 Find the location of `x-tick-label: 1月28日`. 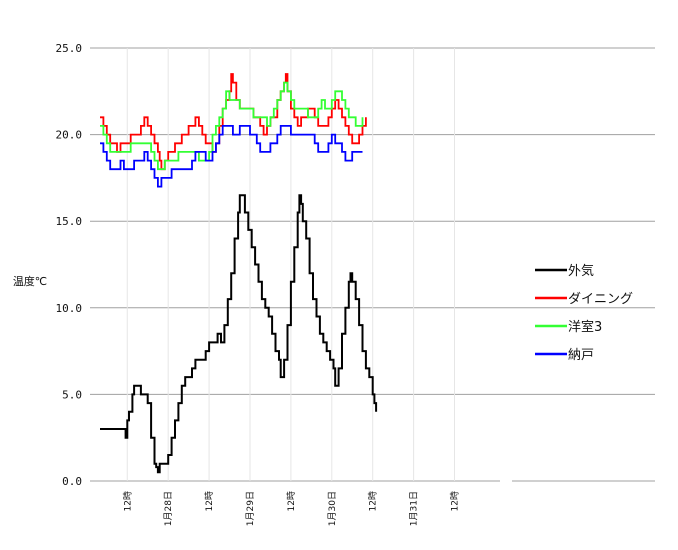

x-tick-label: 1月28日 is located at coordinates (168, 508).